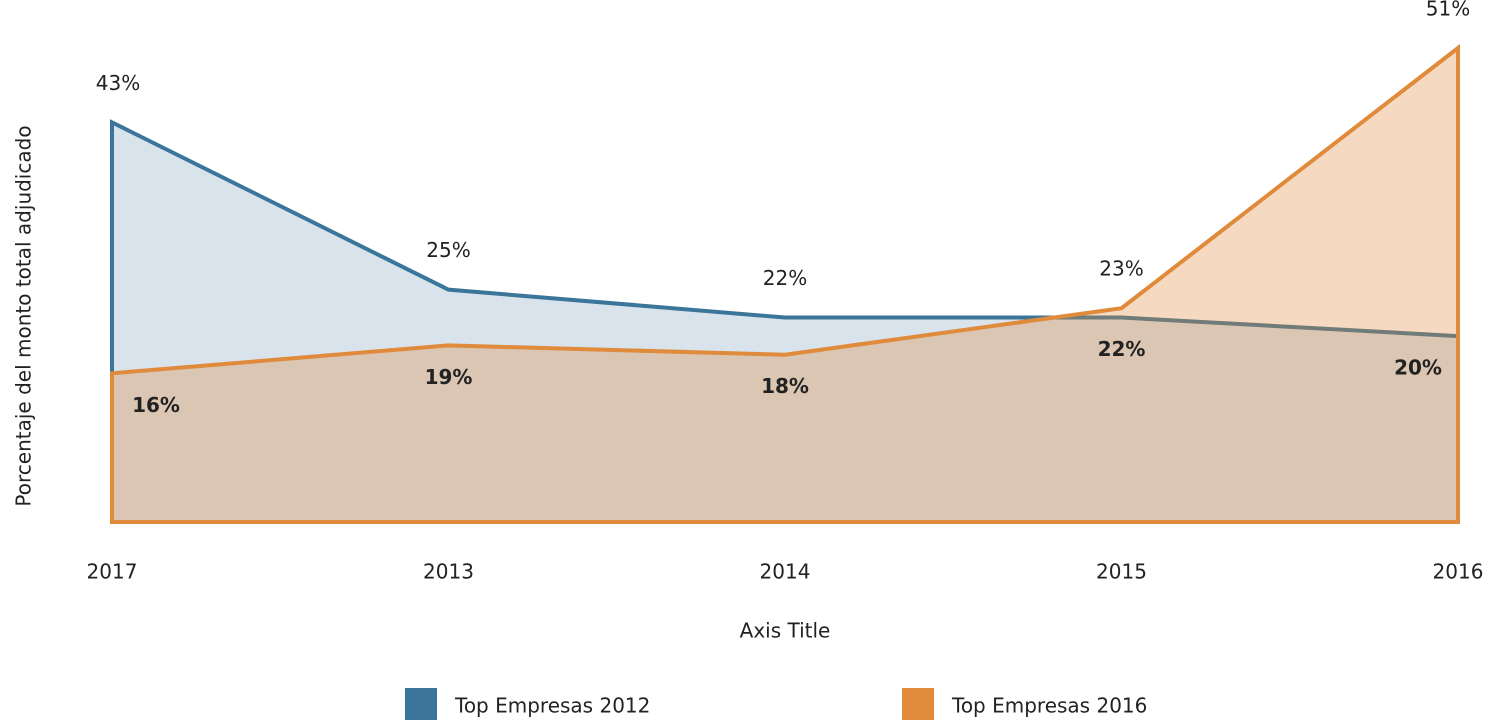 This screenshot has height=720, width=1496. What do you see at coordinates (156, 405) in the screenshot?
I see `data-label: 16%` at bounding box center [156, 405].